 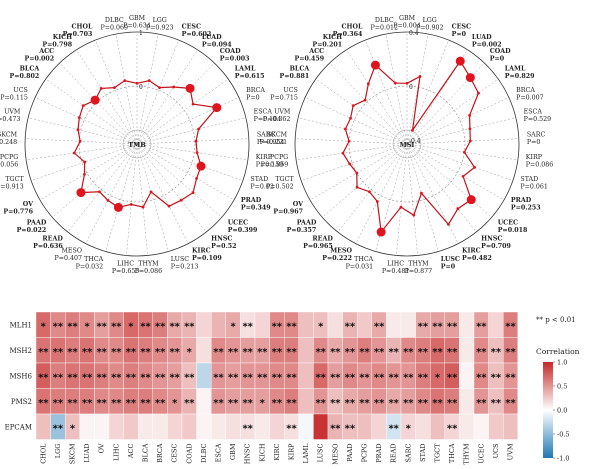 What do you see at coordinates (282, 112) in the screenshot?
I see `radar-category-label: UVM` at bounding box center [282, 112].